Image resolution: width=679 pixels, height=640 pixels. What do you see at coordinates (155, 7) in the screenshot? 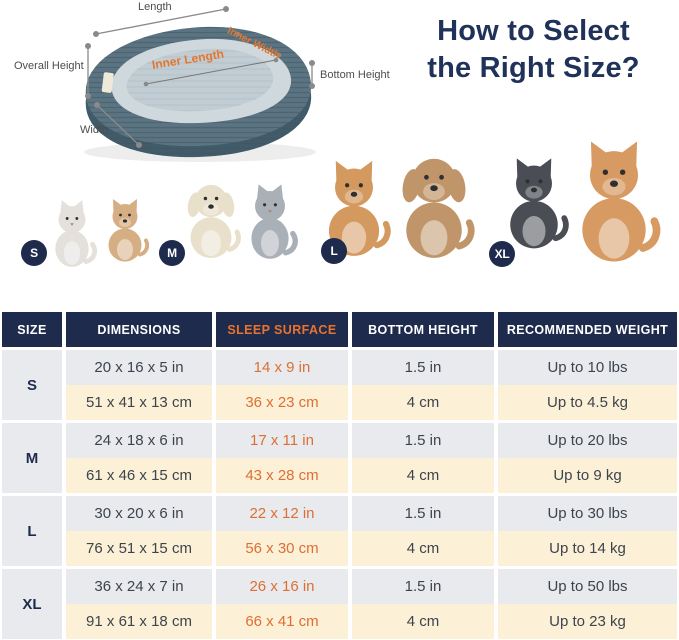
I see `length-label: Length` at bounding box center [155, 7].